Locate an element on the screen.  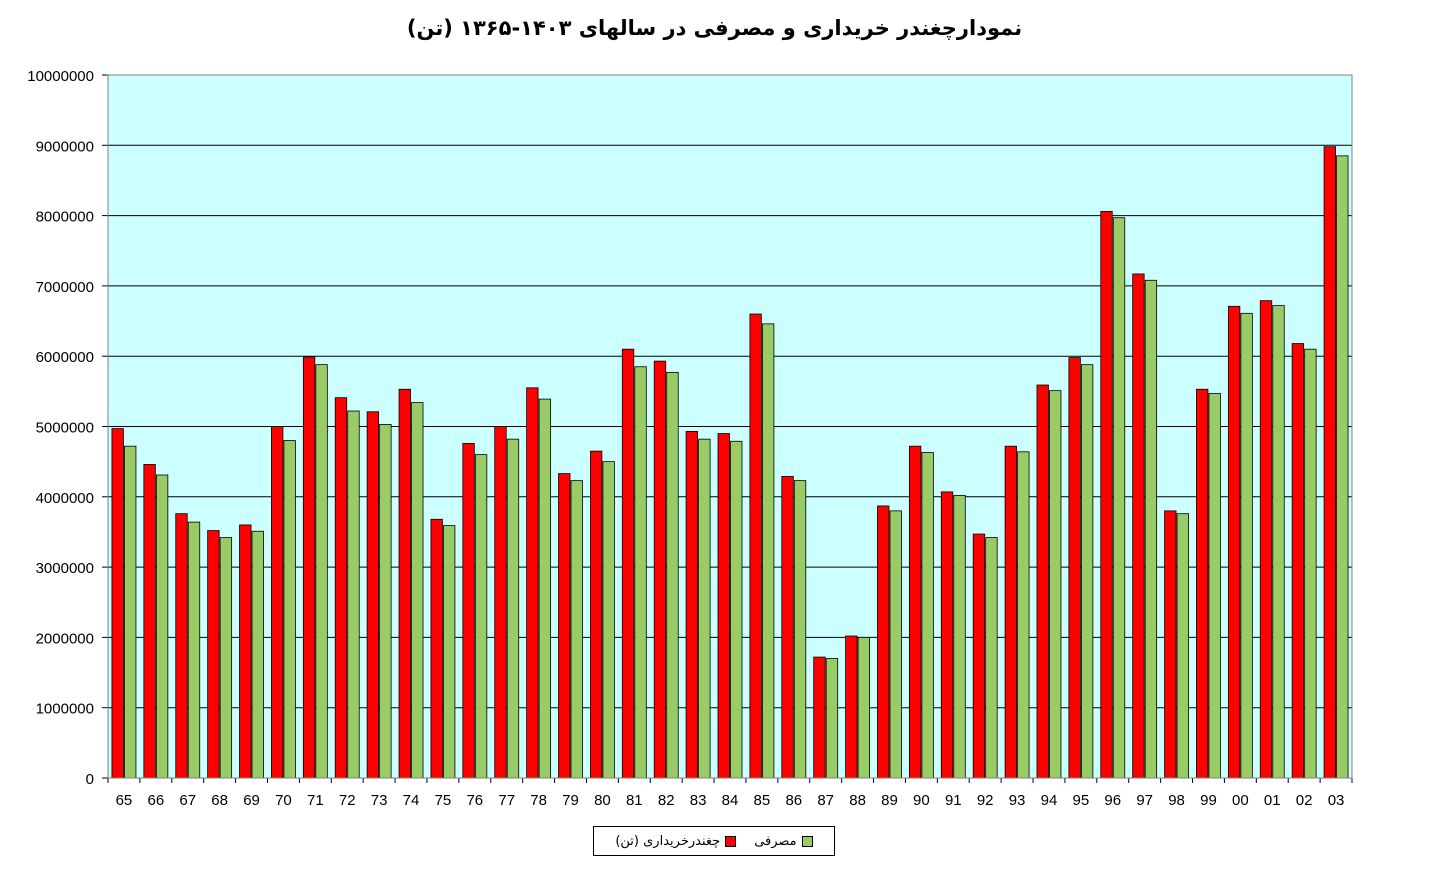
x-tick-label: 65 is located at coordinates (124, 800).